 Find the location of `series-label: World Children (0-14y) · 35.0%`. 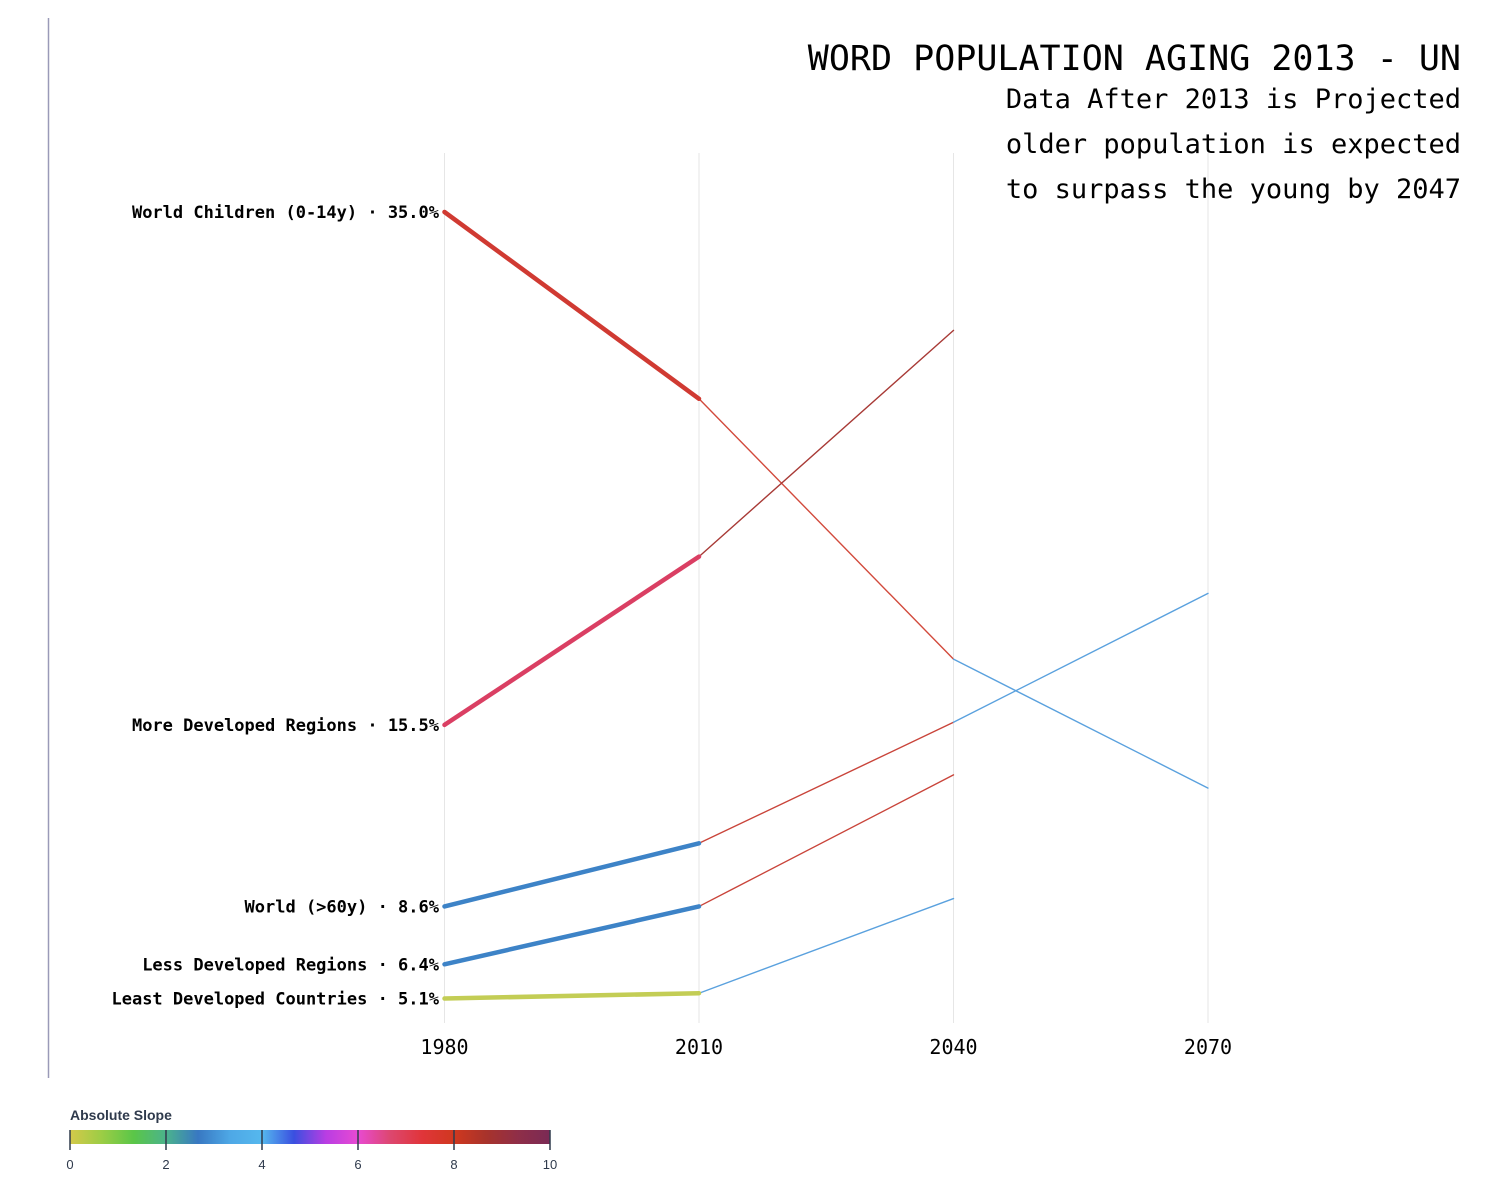

series-label: World Children (0-14y) · 35.0% is located at coordinates (286, 213).